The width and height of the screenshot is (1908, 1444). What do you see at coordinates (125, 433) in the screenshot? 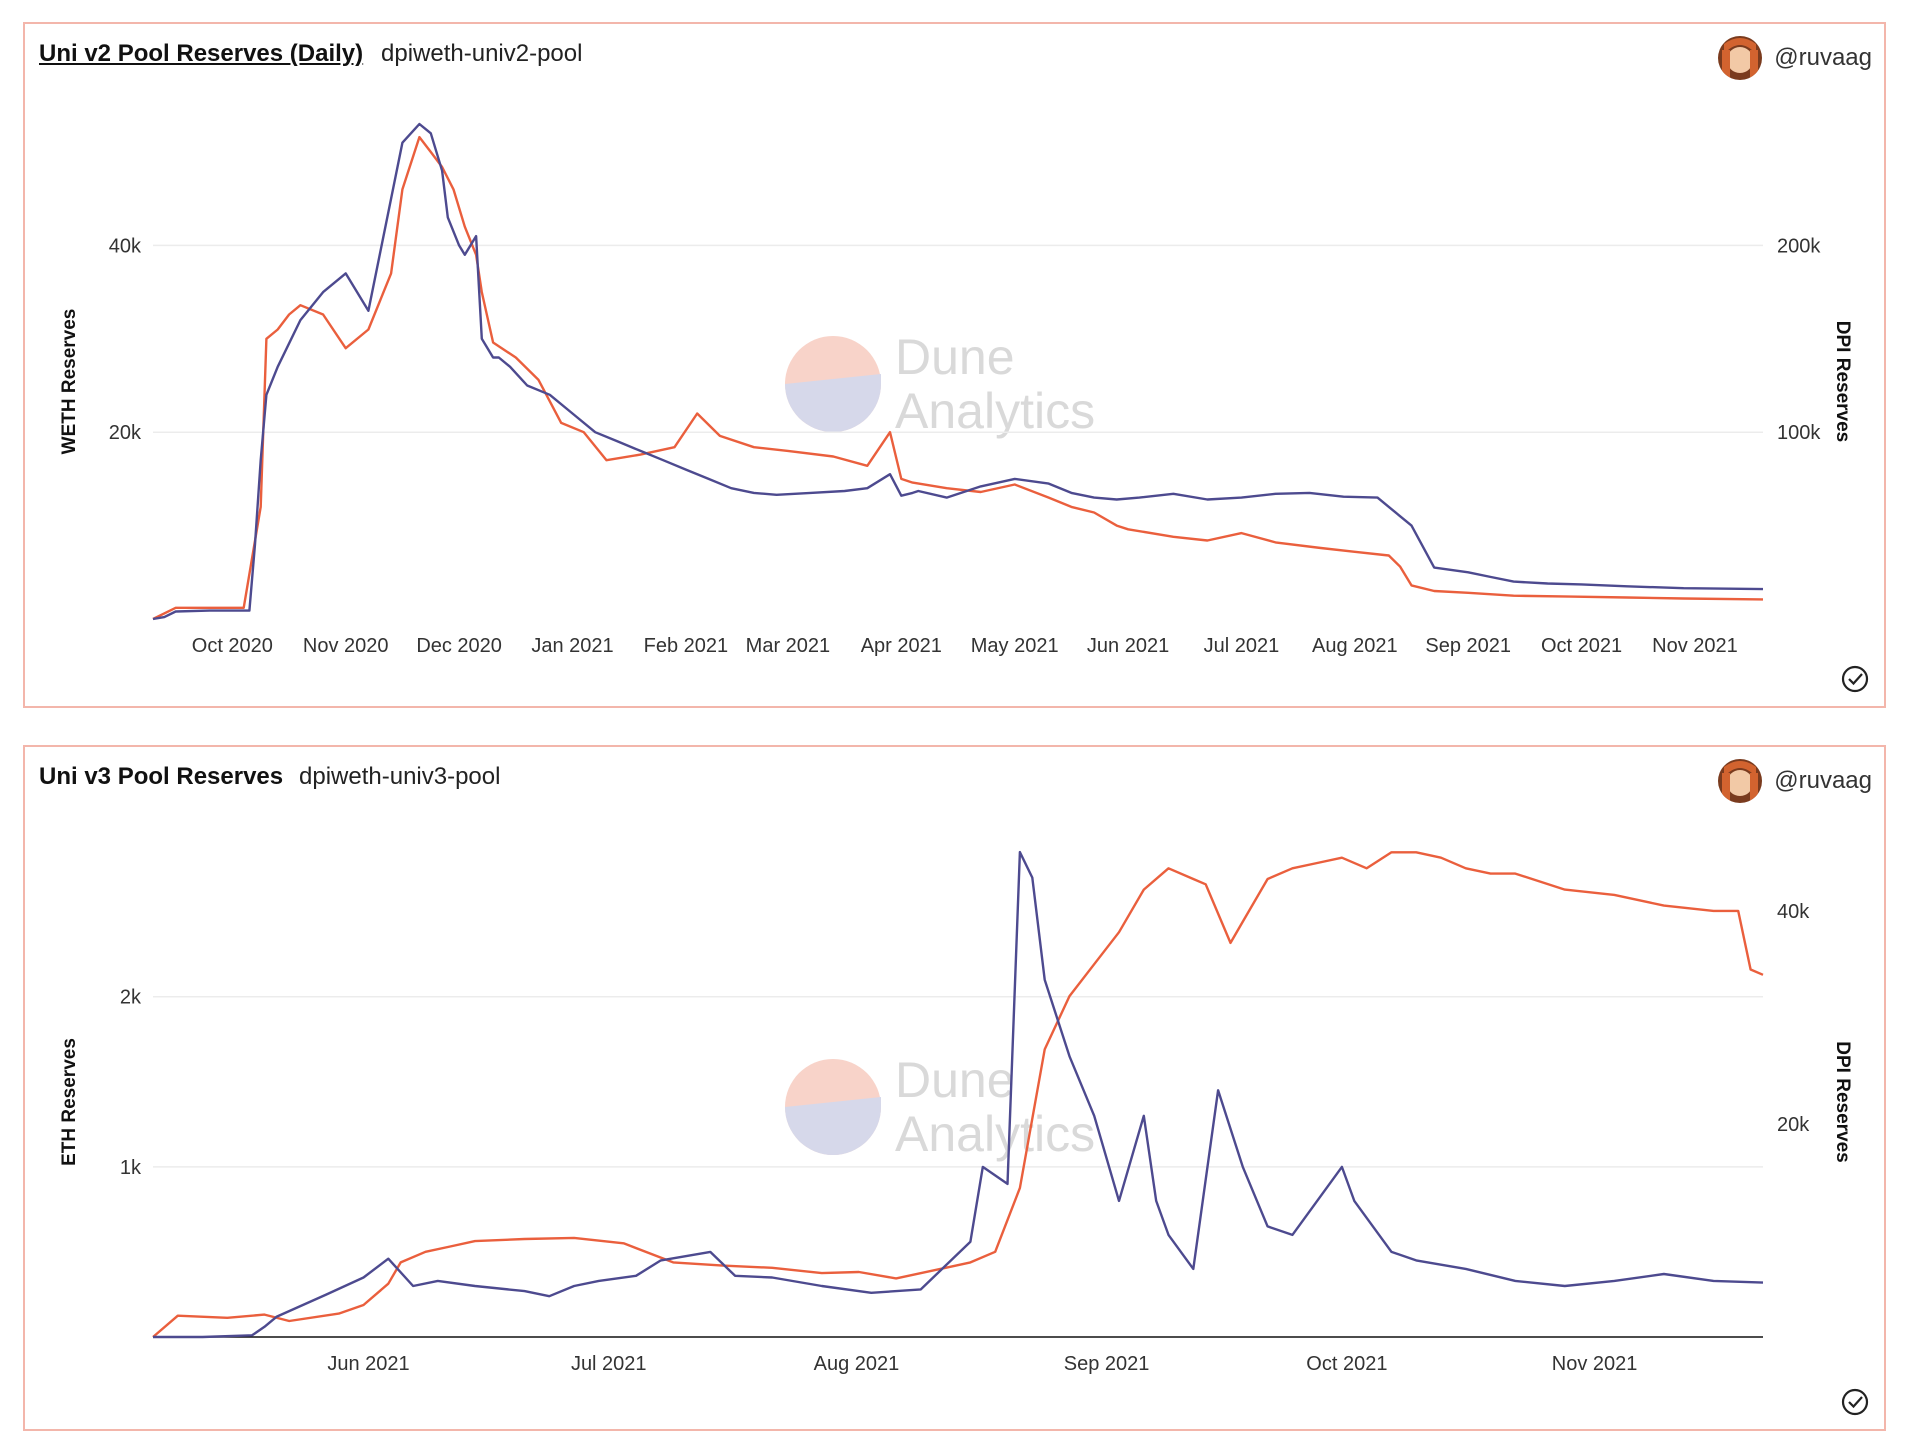
I see `y-tick-label: 20k` at bounding box center [125, 433].